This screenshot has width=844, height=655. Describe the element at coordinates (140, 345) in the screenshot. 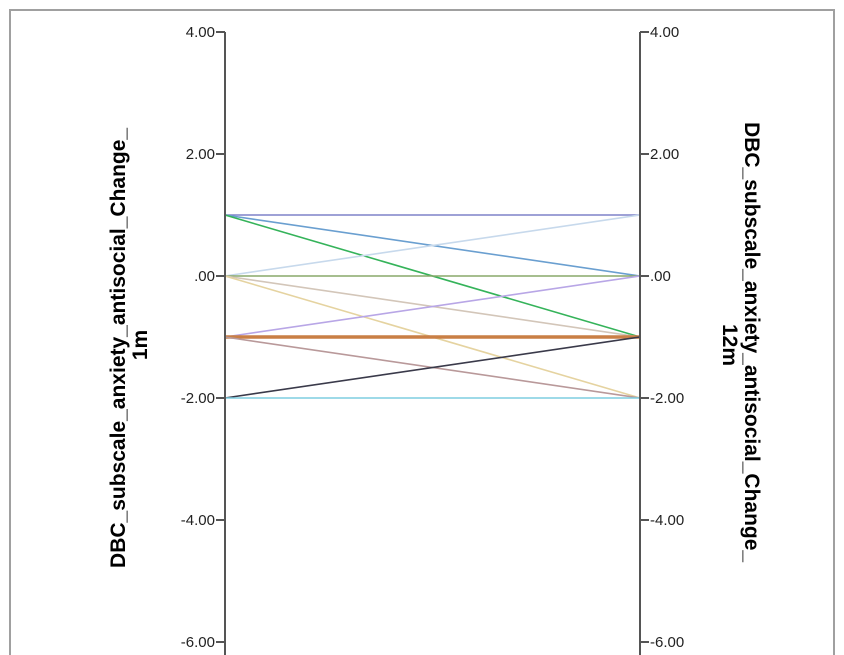

I see `left-axis-title-line2: 1m` at that location.